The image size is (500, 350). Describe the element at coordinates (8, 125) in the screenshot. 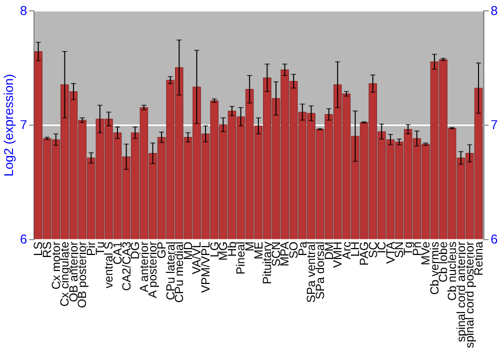

I see `y-axis-title: Log2 (expression)` at that location.